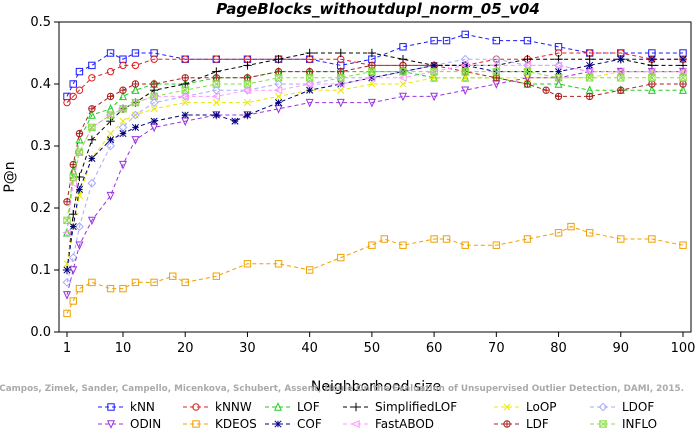 The image size is (699, 438). Describe the element at coordinates (67, 348) in the screenshot. I see `x-tick-label: 1` at that location.